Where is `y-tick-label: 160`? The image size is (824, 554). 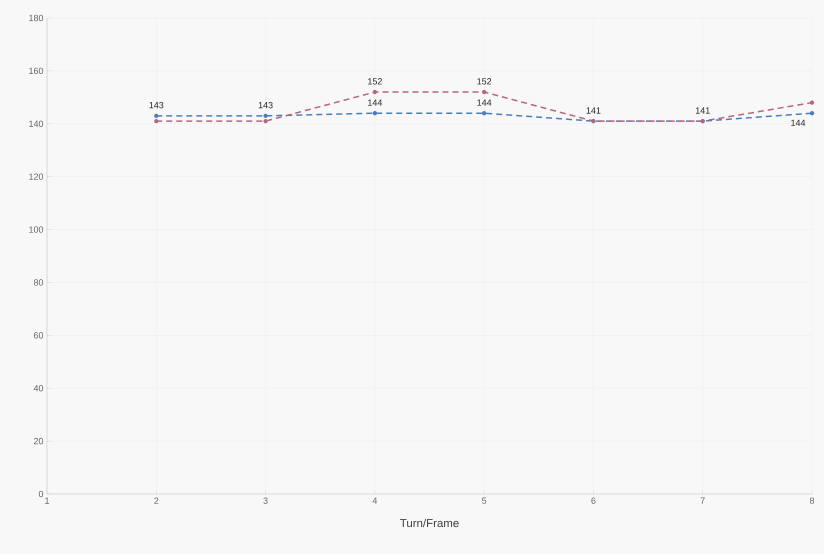
y-tick-label: 160 is located at coordinates (36, 71).